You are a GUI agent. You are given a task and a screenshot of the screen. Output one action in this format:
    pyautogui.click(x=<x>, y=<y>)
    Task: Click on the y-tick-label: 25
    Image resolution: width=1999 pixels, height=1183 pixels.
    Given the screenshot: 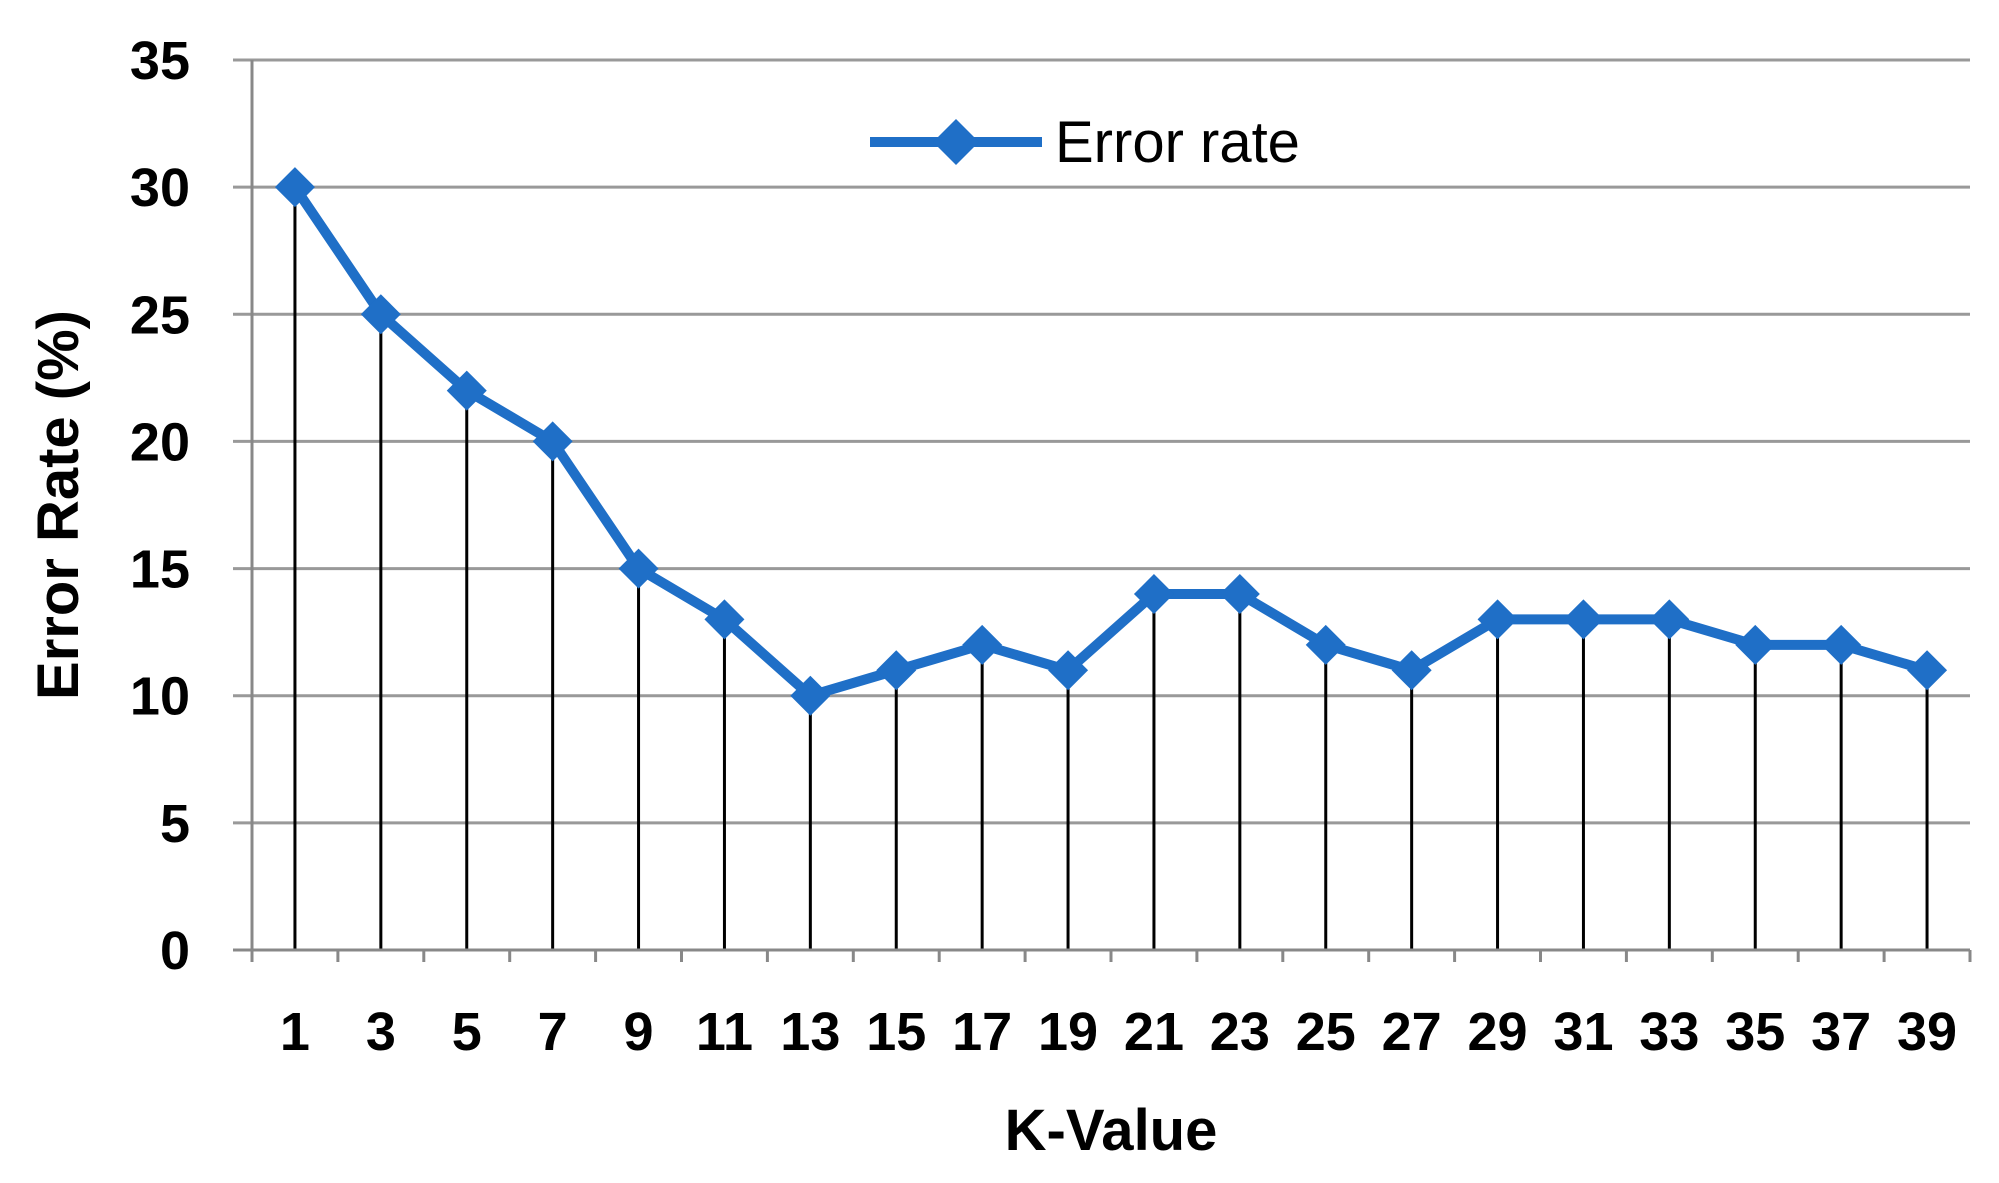 What is the action you would take?
    pyautogui.click(x=160, y=315)
    